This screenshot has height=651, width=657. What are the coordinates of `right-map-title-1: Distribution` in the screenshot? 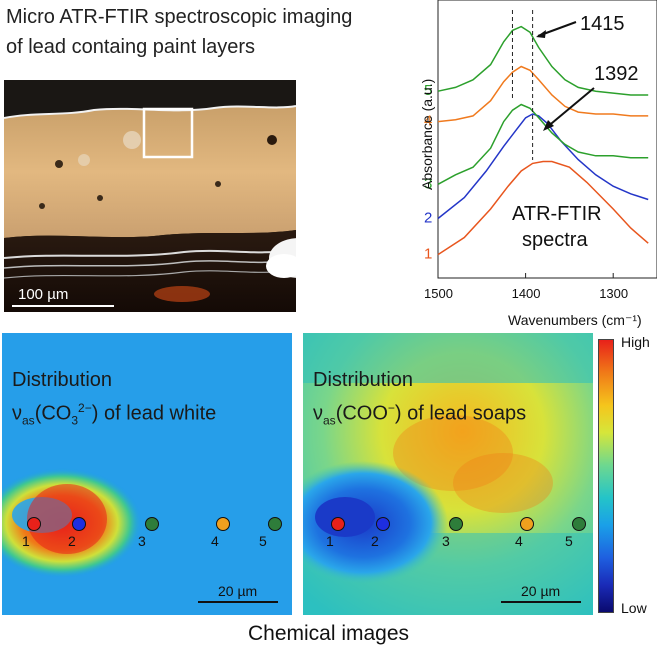 It's located at (363, 380).